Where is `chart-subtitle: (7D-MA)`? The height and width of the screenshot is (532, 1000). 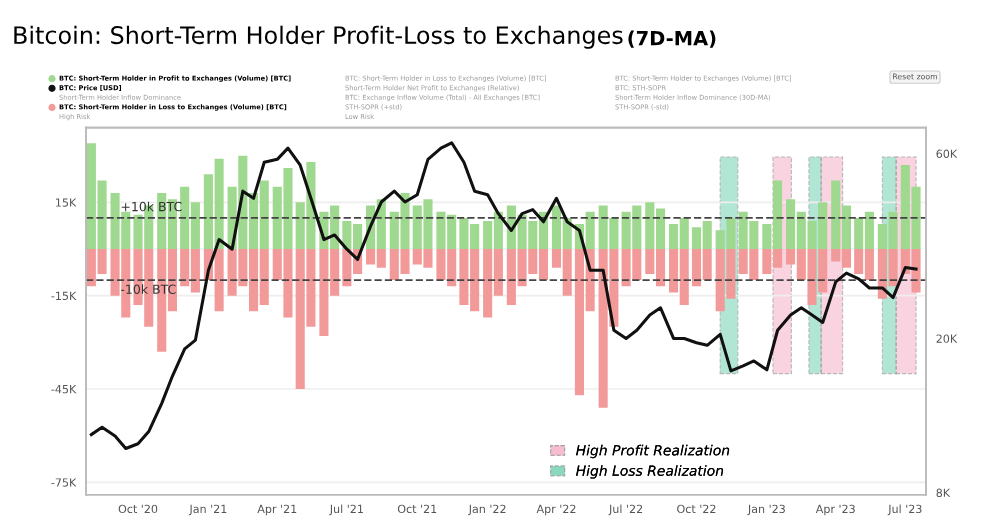
chart-subtitle: (7D-MA) is located at coordinates (672, 39).